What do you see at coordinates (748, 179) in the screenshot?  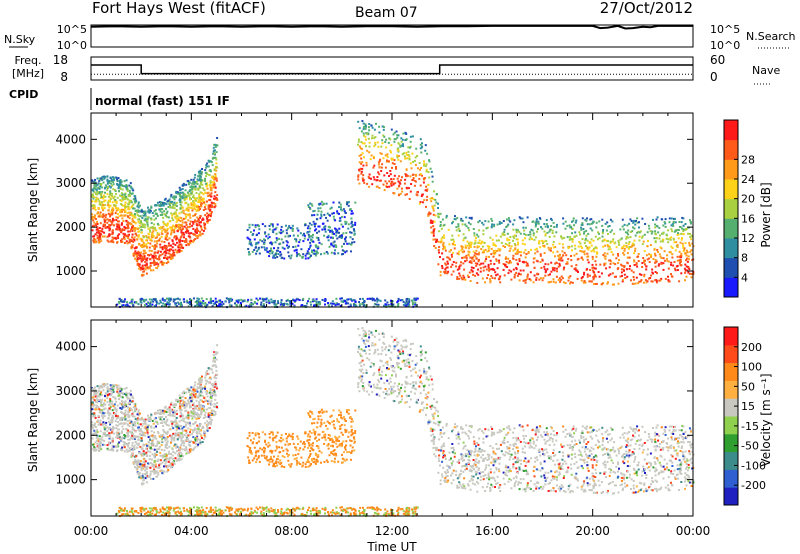 I see `colorbar-tick-label: 24` at bounding box center [748, 179].